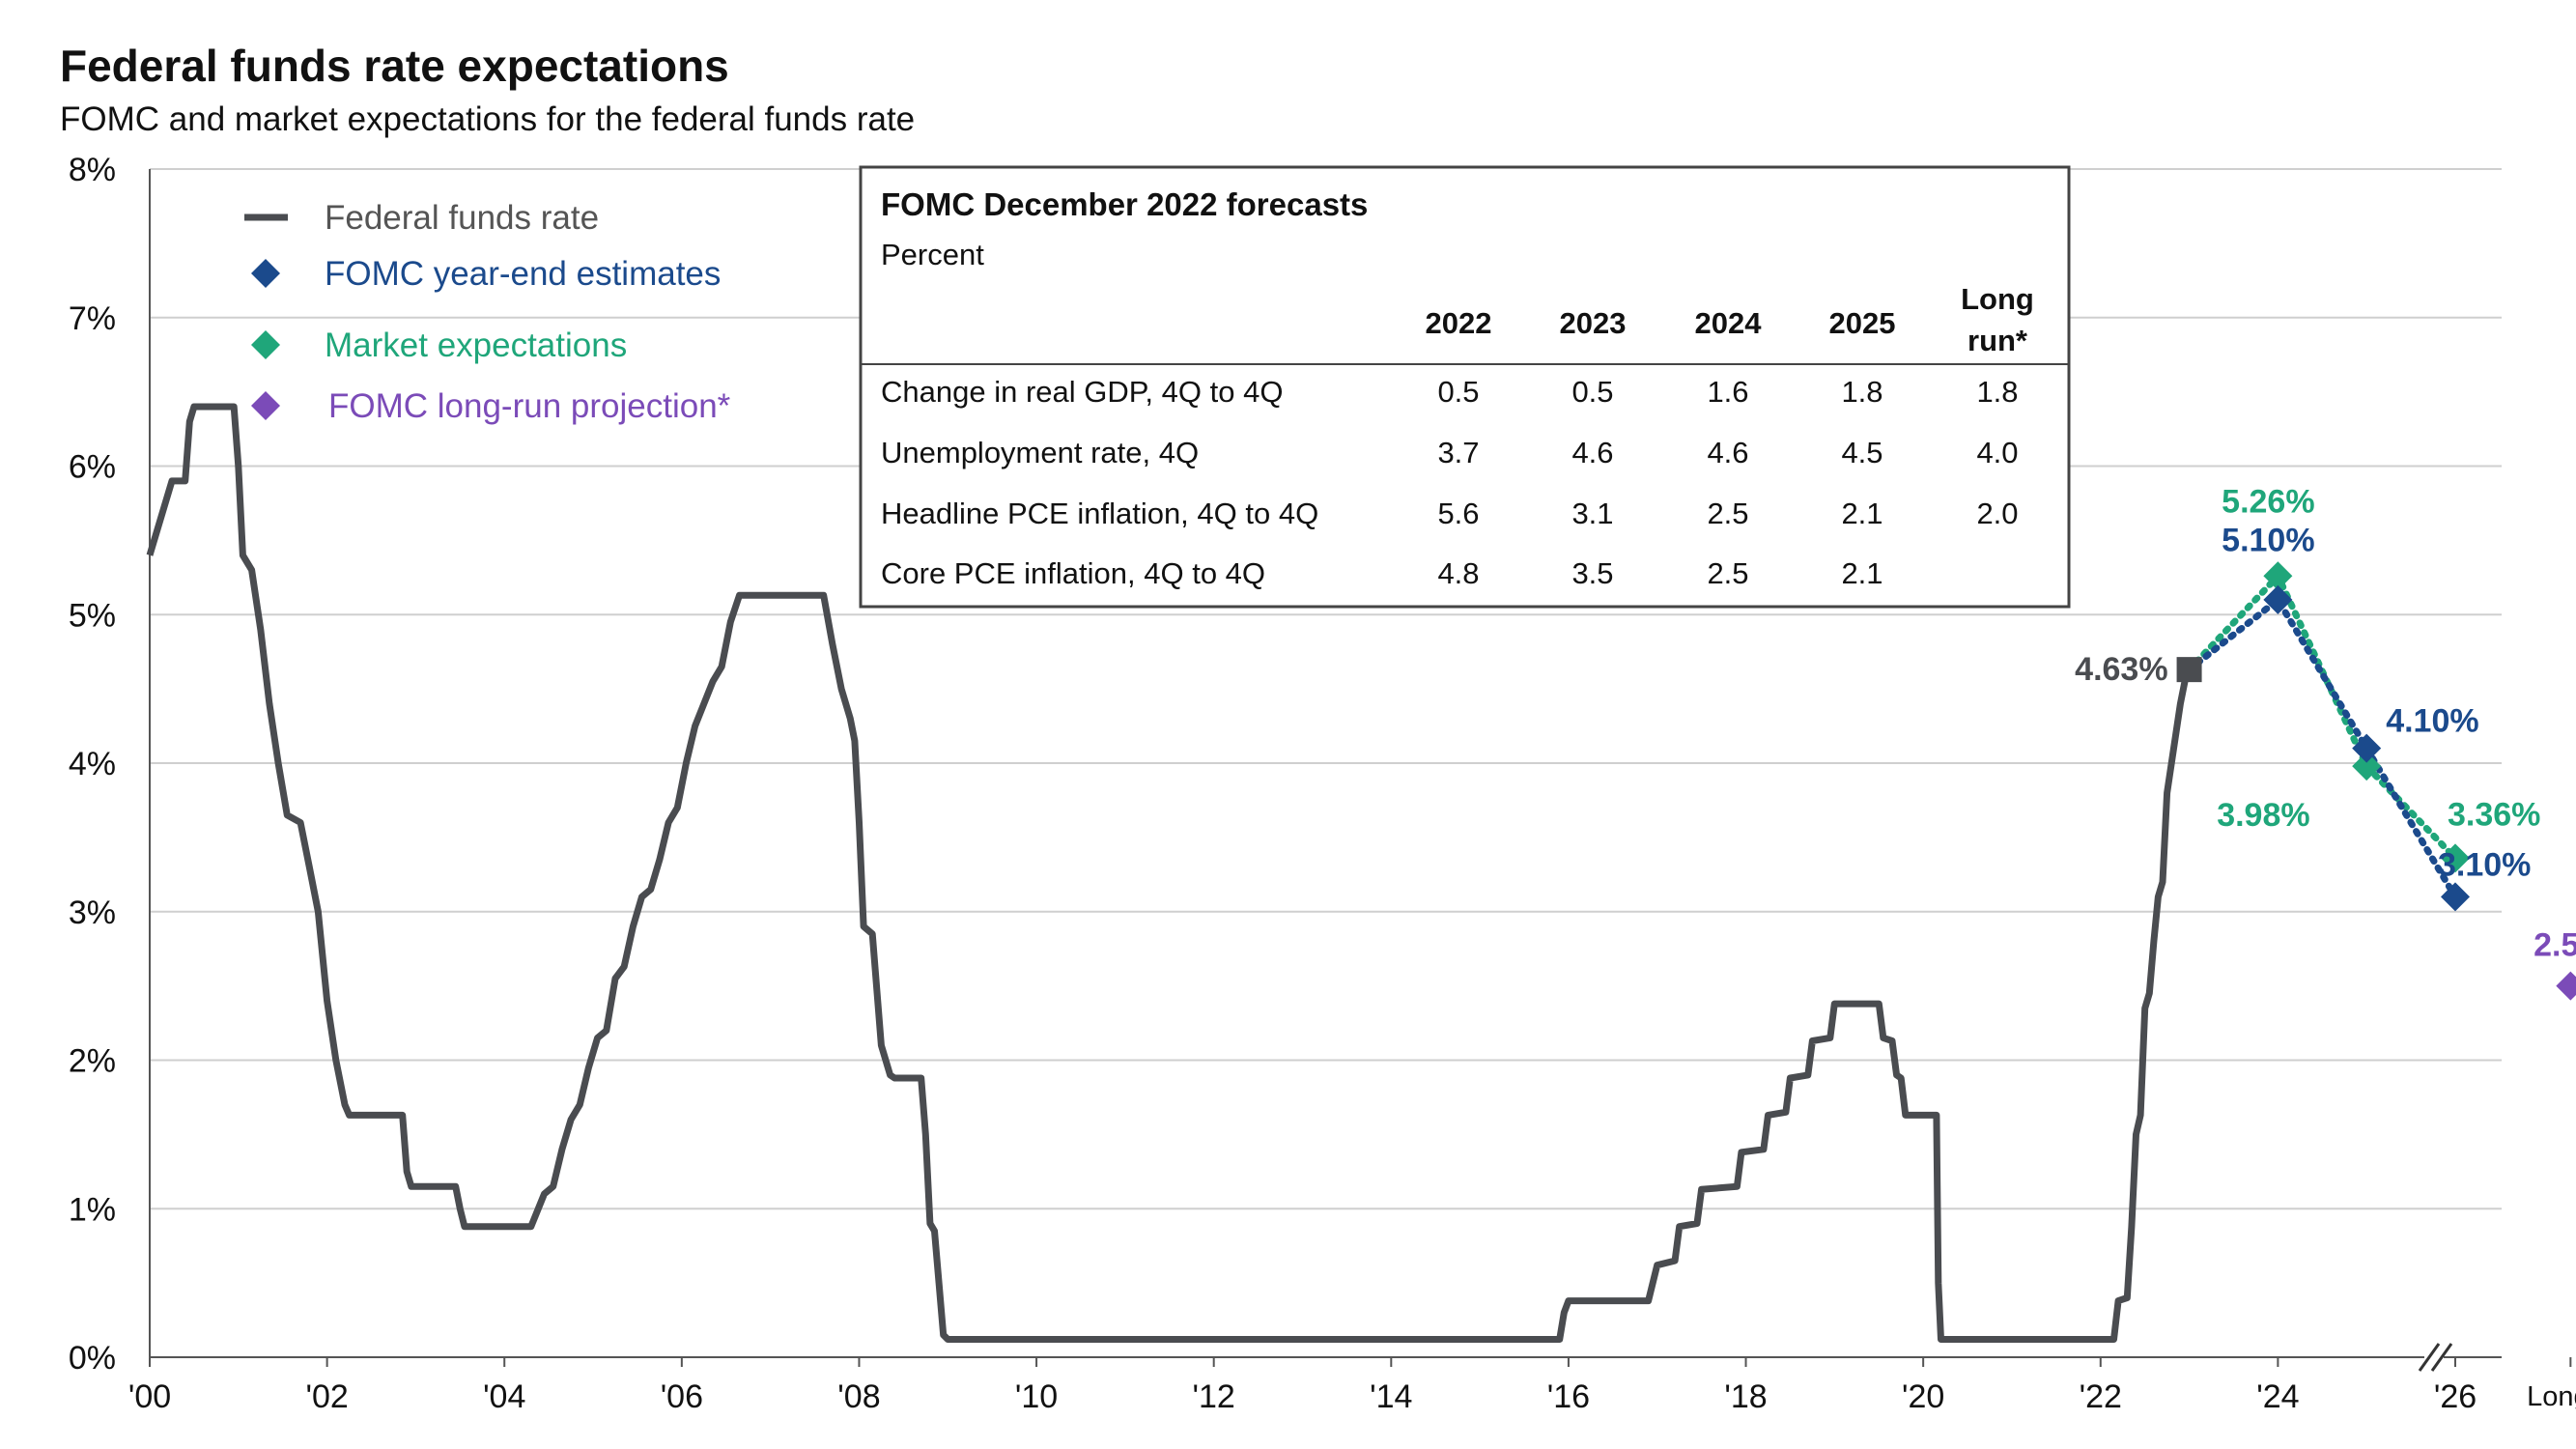 The image size is (2576, 1449). Describe the element at coordinates (2494, 814) in the screenshot. I see `data-label: 3.36%` at that location.